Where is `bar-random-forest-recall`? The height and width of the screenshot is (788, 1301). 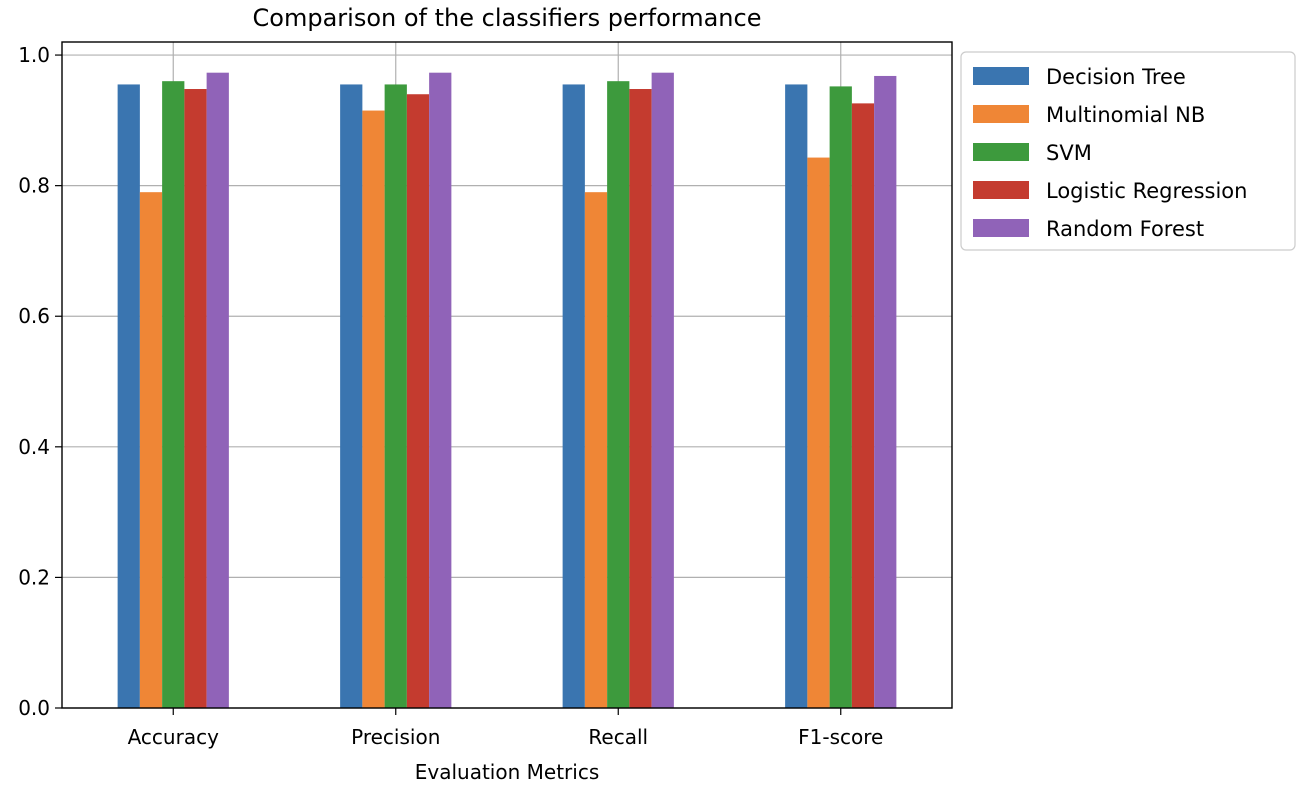
bar-random-forest-recall is located at coordinates (662, 390).